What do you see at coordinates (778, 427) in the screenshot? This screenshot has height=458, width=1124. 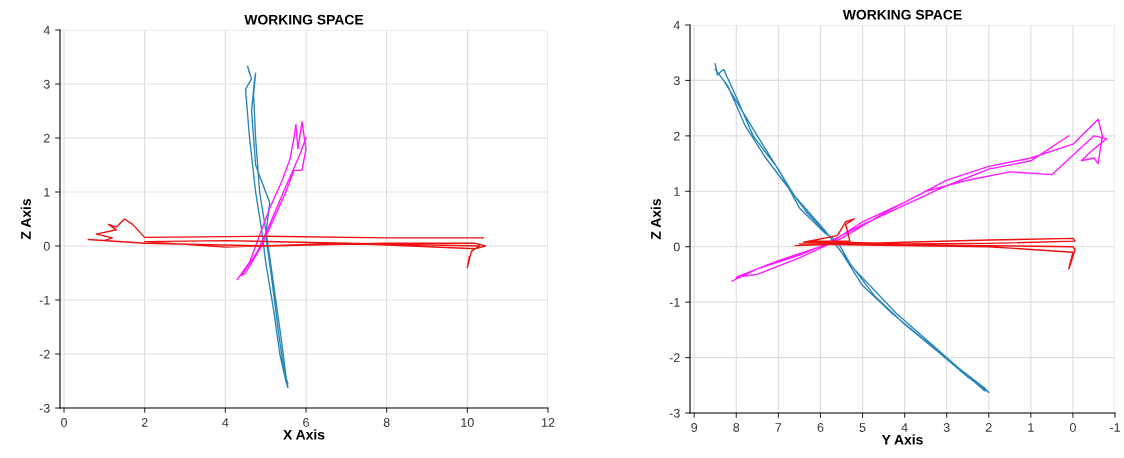 I see `x-tick-label: 7` at bounding box center [778, 427].